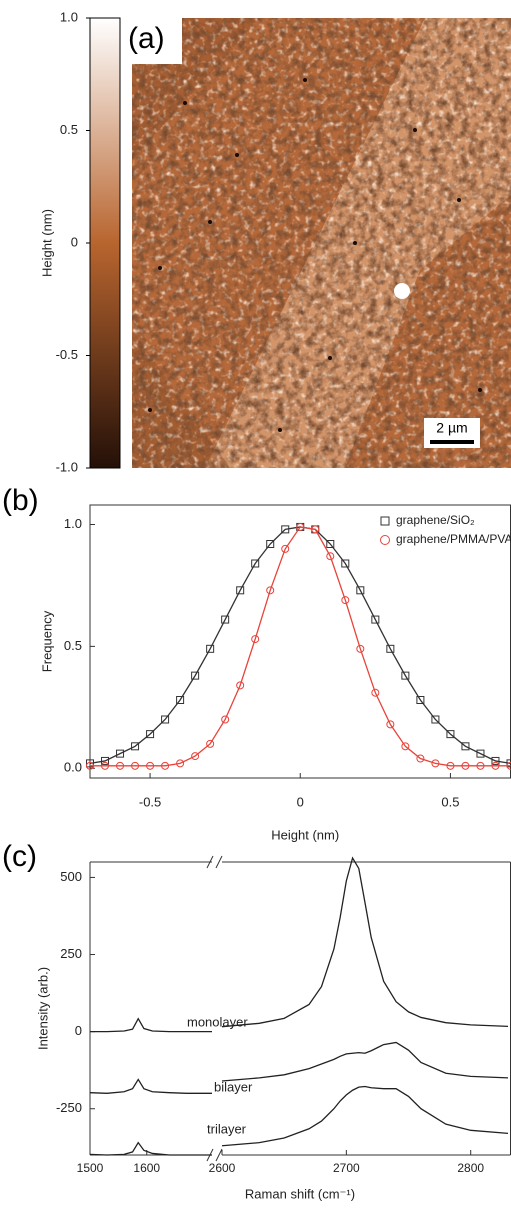 This screenshot has width=511, height=1211. Describe the element at coordinates (73, 645) in the screenshot. I see `y-tick-label: 0.5` at that location.